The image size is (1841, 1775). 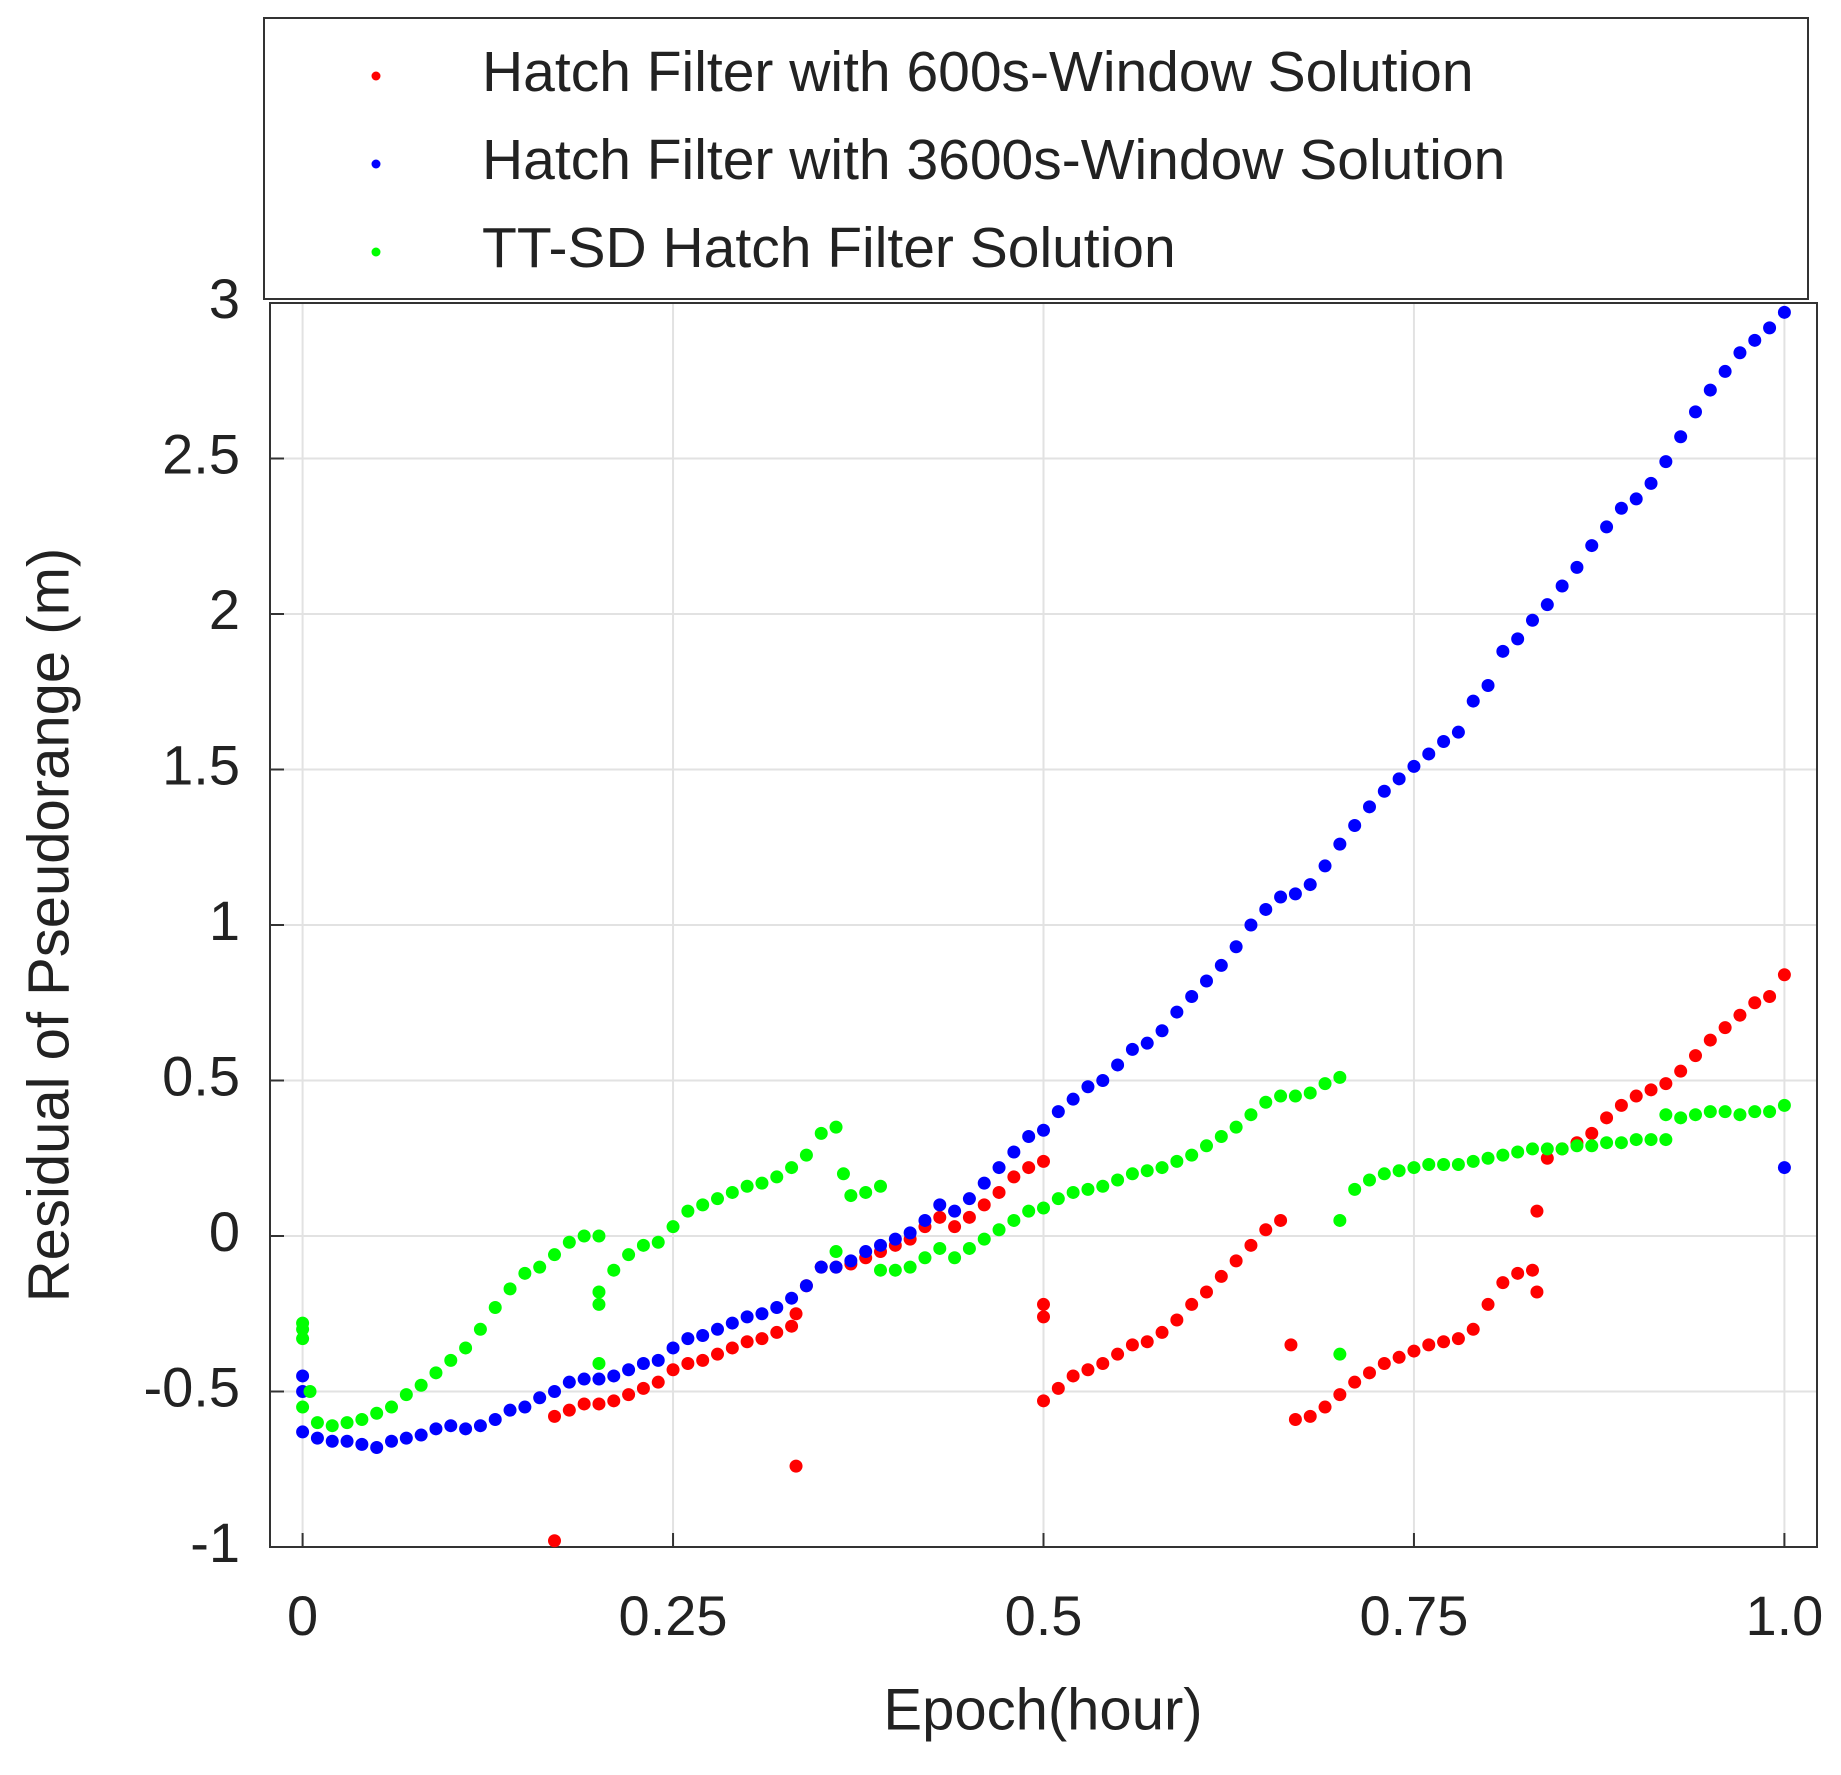 What do you see at coordinates (829, 248) in the screenshot?
I see `legend-text: TT-SD Hatch Filter Solution` at bounding box center [829, 248].